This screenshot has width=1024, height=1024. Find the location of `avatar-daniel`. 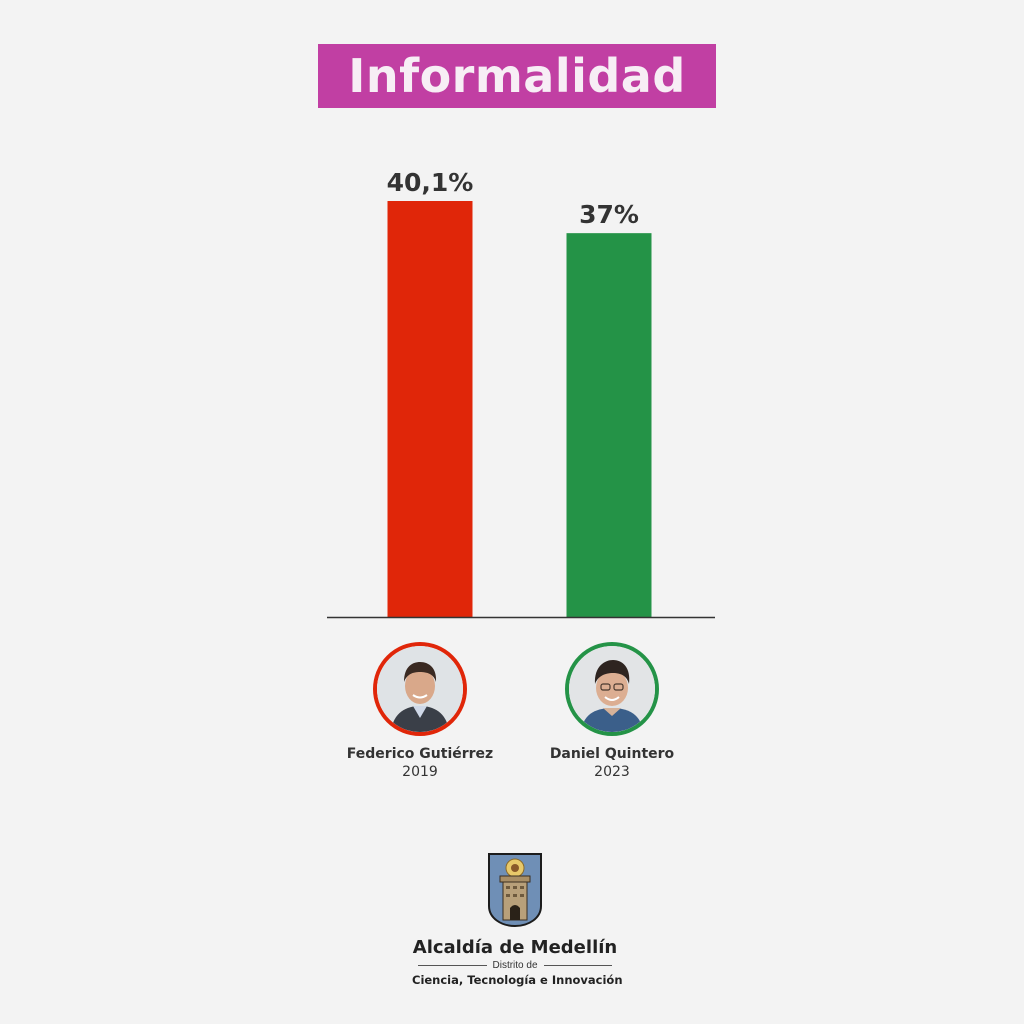

avatar-daniel is located at coordinates (612, 689).